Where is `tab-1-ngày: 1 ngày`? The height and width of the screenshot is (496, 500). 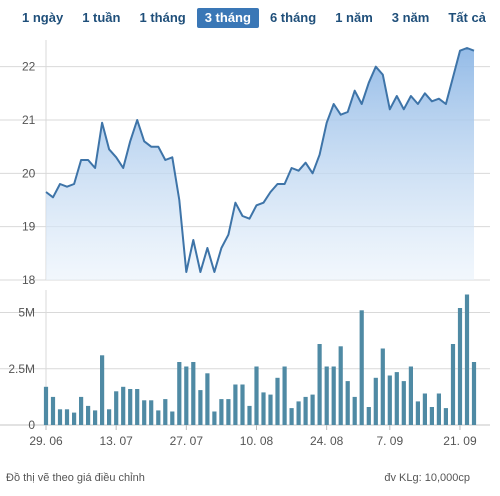 tab-1-ngày: 1 ngày is located at coordinates (43, 17).